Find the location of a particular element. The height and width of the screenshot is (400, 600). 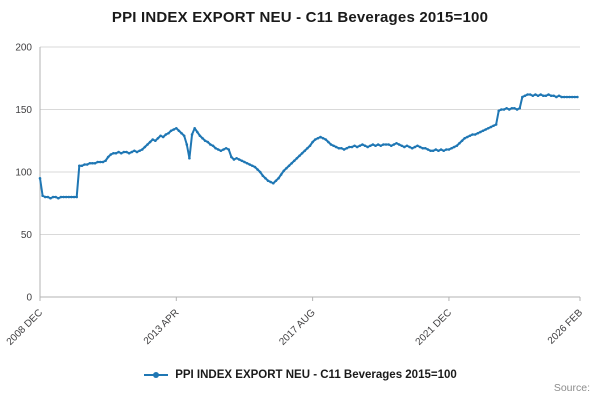

y-tick-label: 50 is located at coordinates (27, 235).